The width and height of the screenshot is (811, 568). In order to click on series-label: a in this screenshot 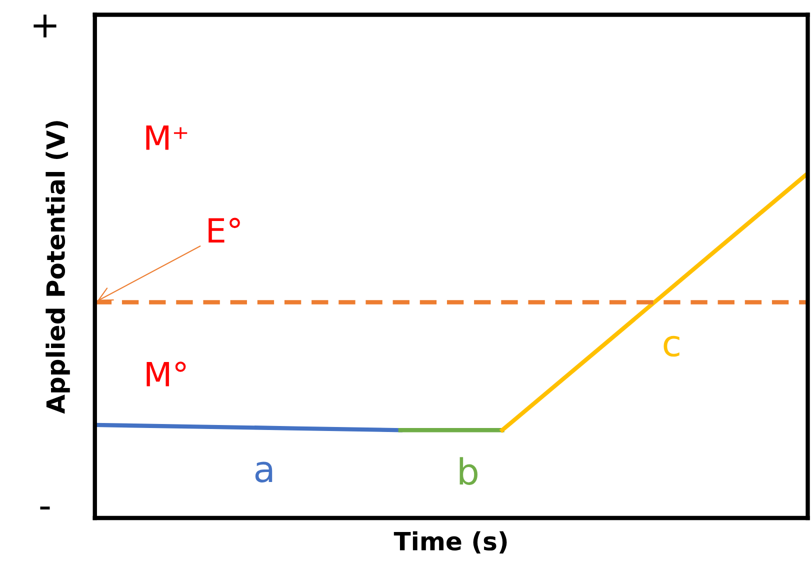, I will do `click(263, 472)`.